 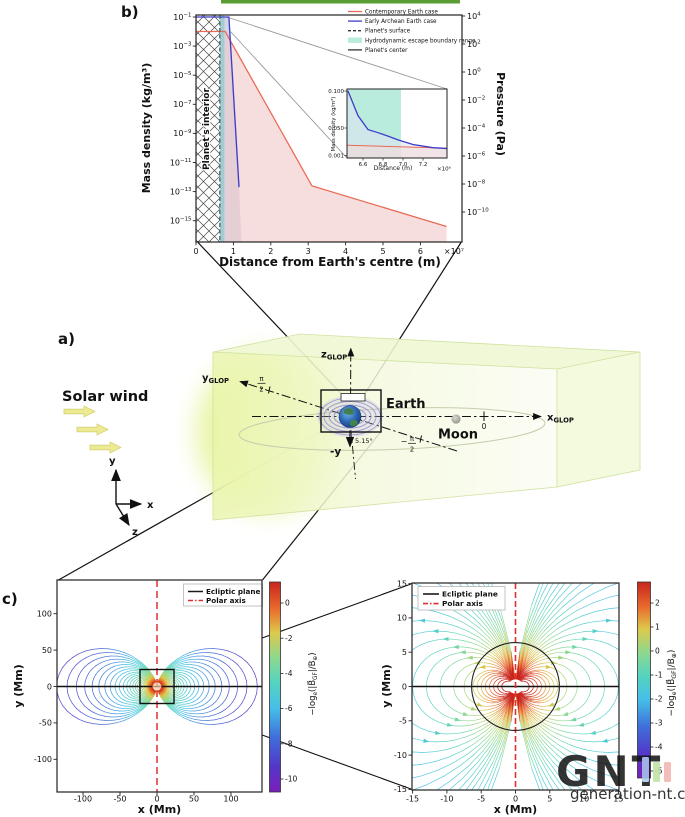 What do you see at coordinates (412, 439) in the screenshot?
I see `pi-numerator: π` at bounding box center [412, 439].